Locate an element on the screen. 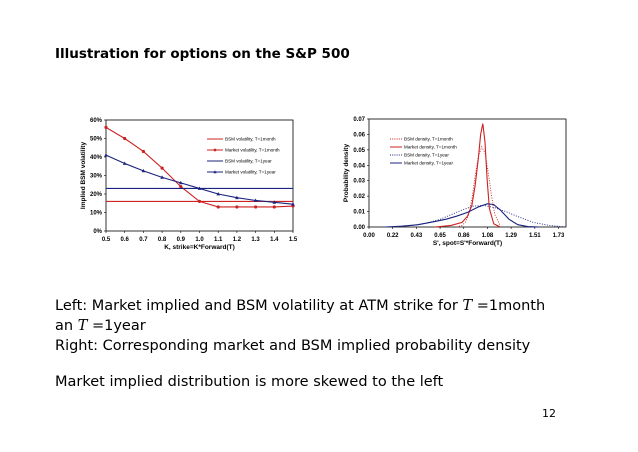 This screenshot has height=452, width=638. x-tick-label: 0.7 is located at coordinates (143, 240).